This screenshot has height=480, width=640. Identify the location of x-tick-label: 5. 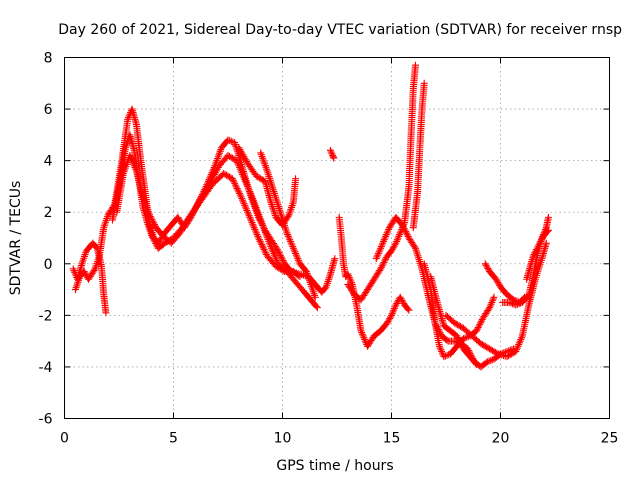
(173, 439).